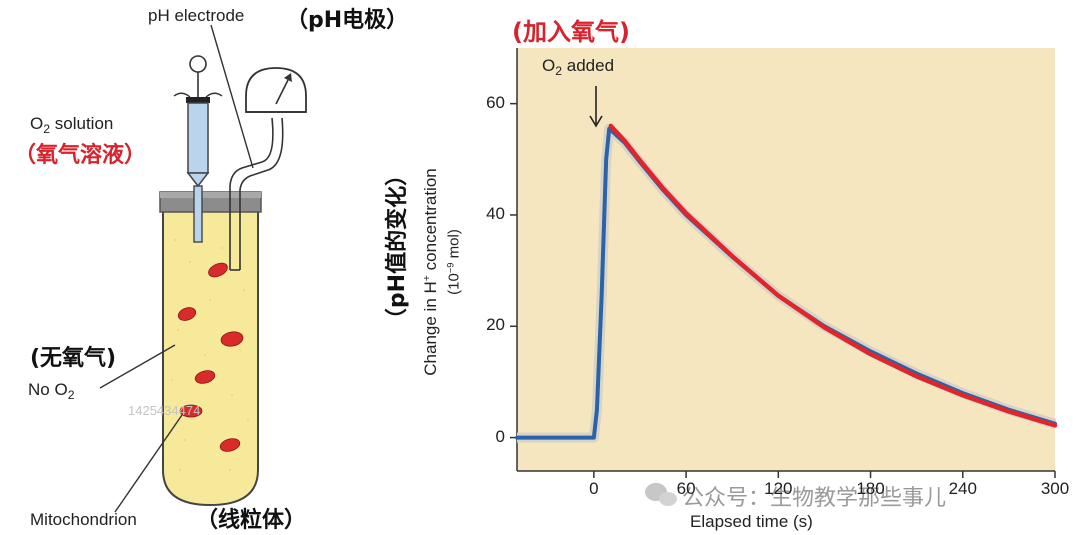 The image size is (1076, 535). I want to click on watermark-text: 公众号：生物教学那些事儿, so click(814, 498).